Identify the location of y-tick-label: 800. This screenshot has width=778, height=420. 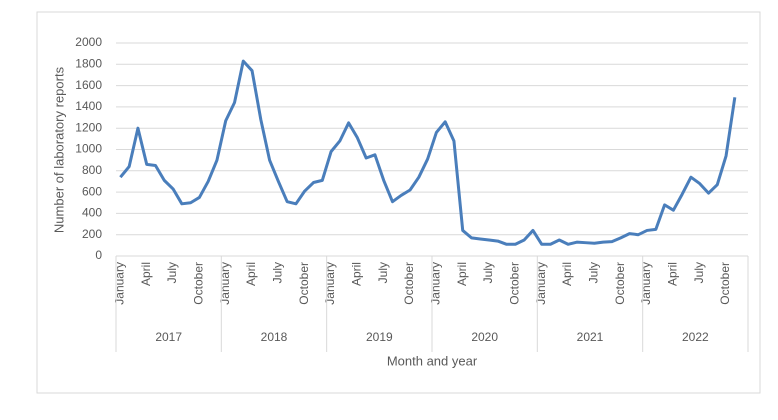
(92, 170).